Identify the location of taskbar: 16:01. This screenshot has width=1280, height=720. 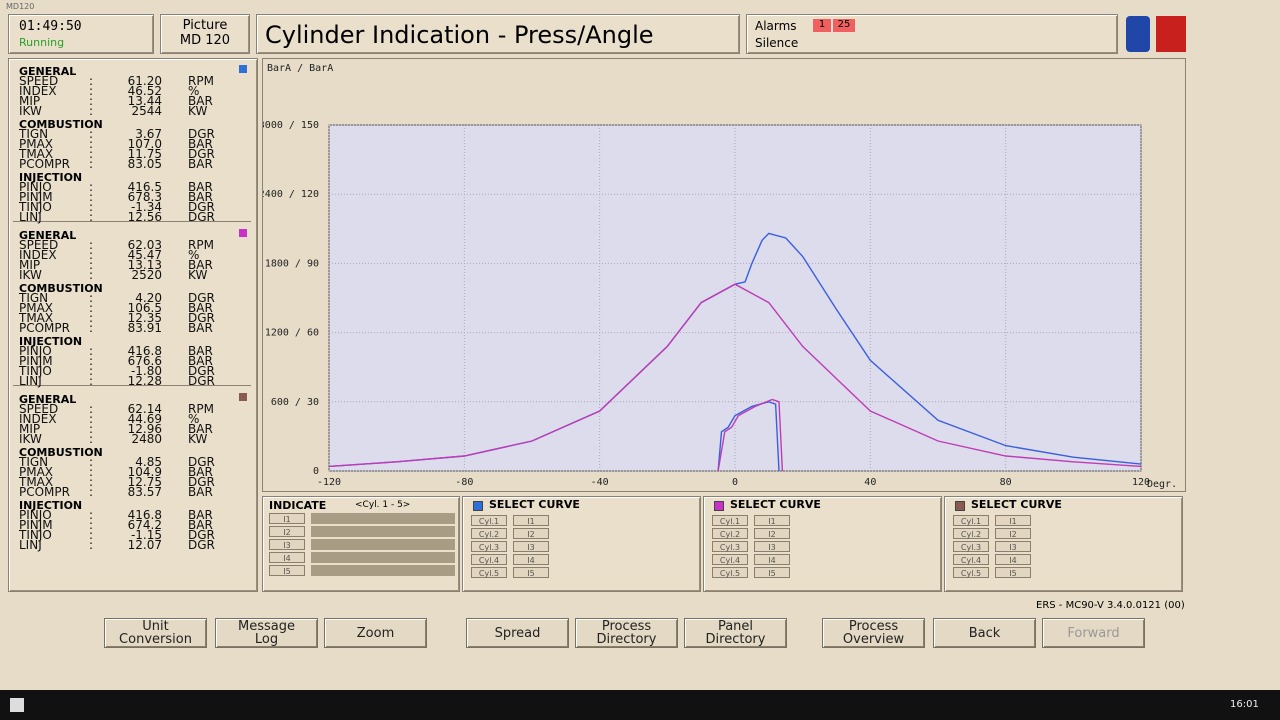
(640, 705).